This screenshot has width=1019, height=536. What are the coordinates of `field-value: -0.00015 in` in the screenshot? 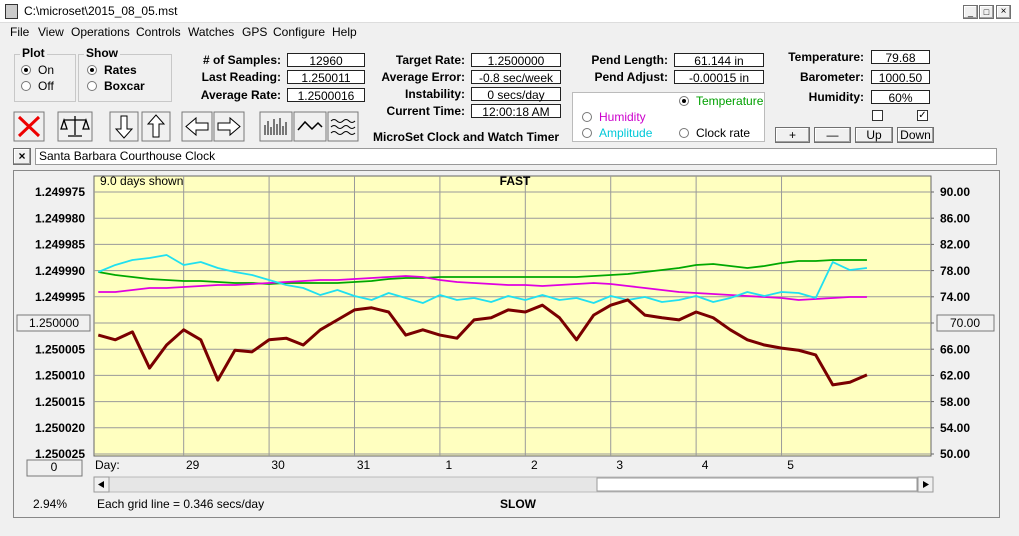 It's located at (719, 77).